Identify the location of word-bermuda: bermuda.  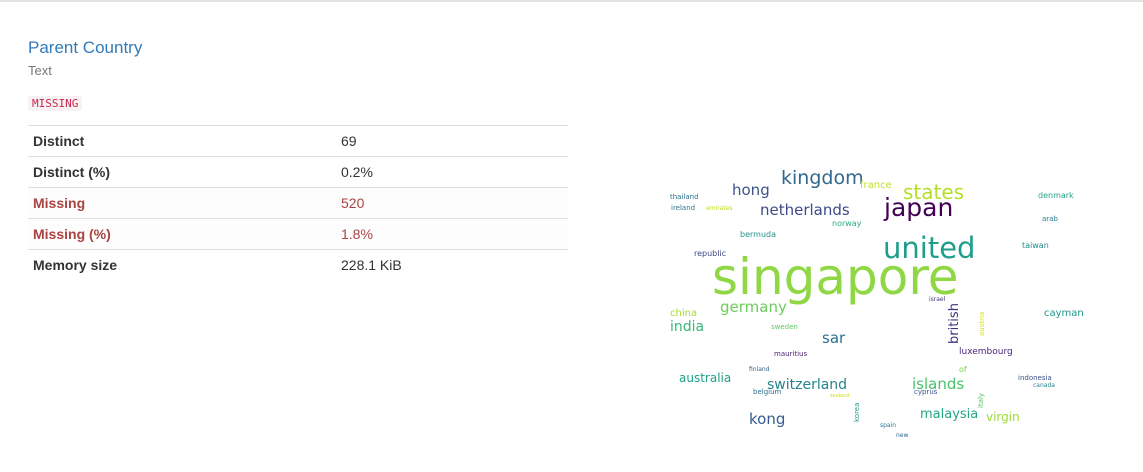
(758, 234).